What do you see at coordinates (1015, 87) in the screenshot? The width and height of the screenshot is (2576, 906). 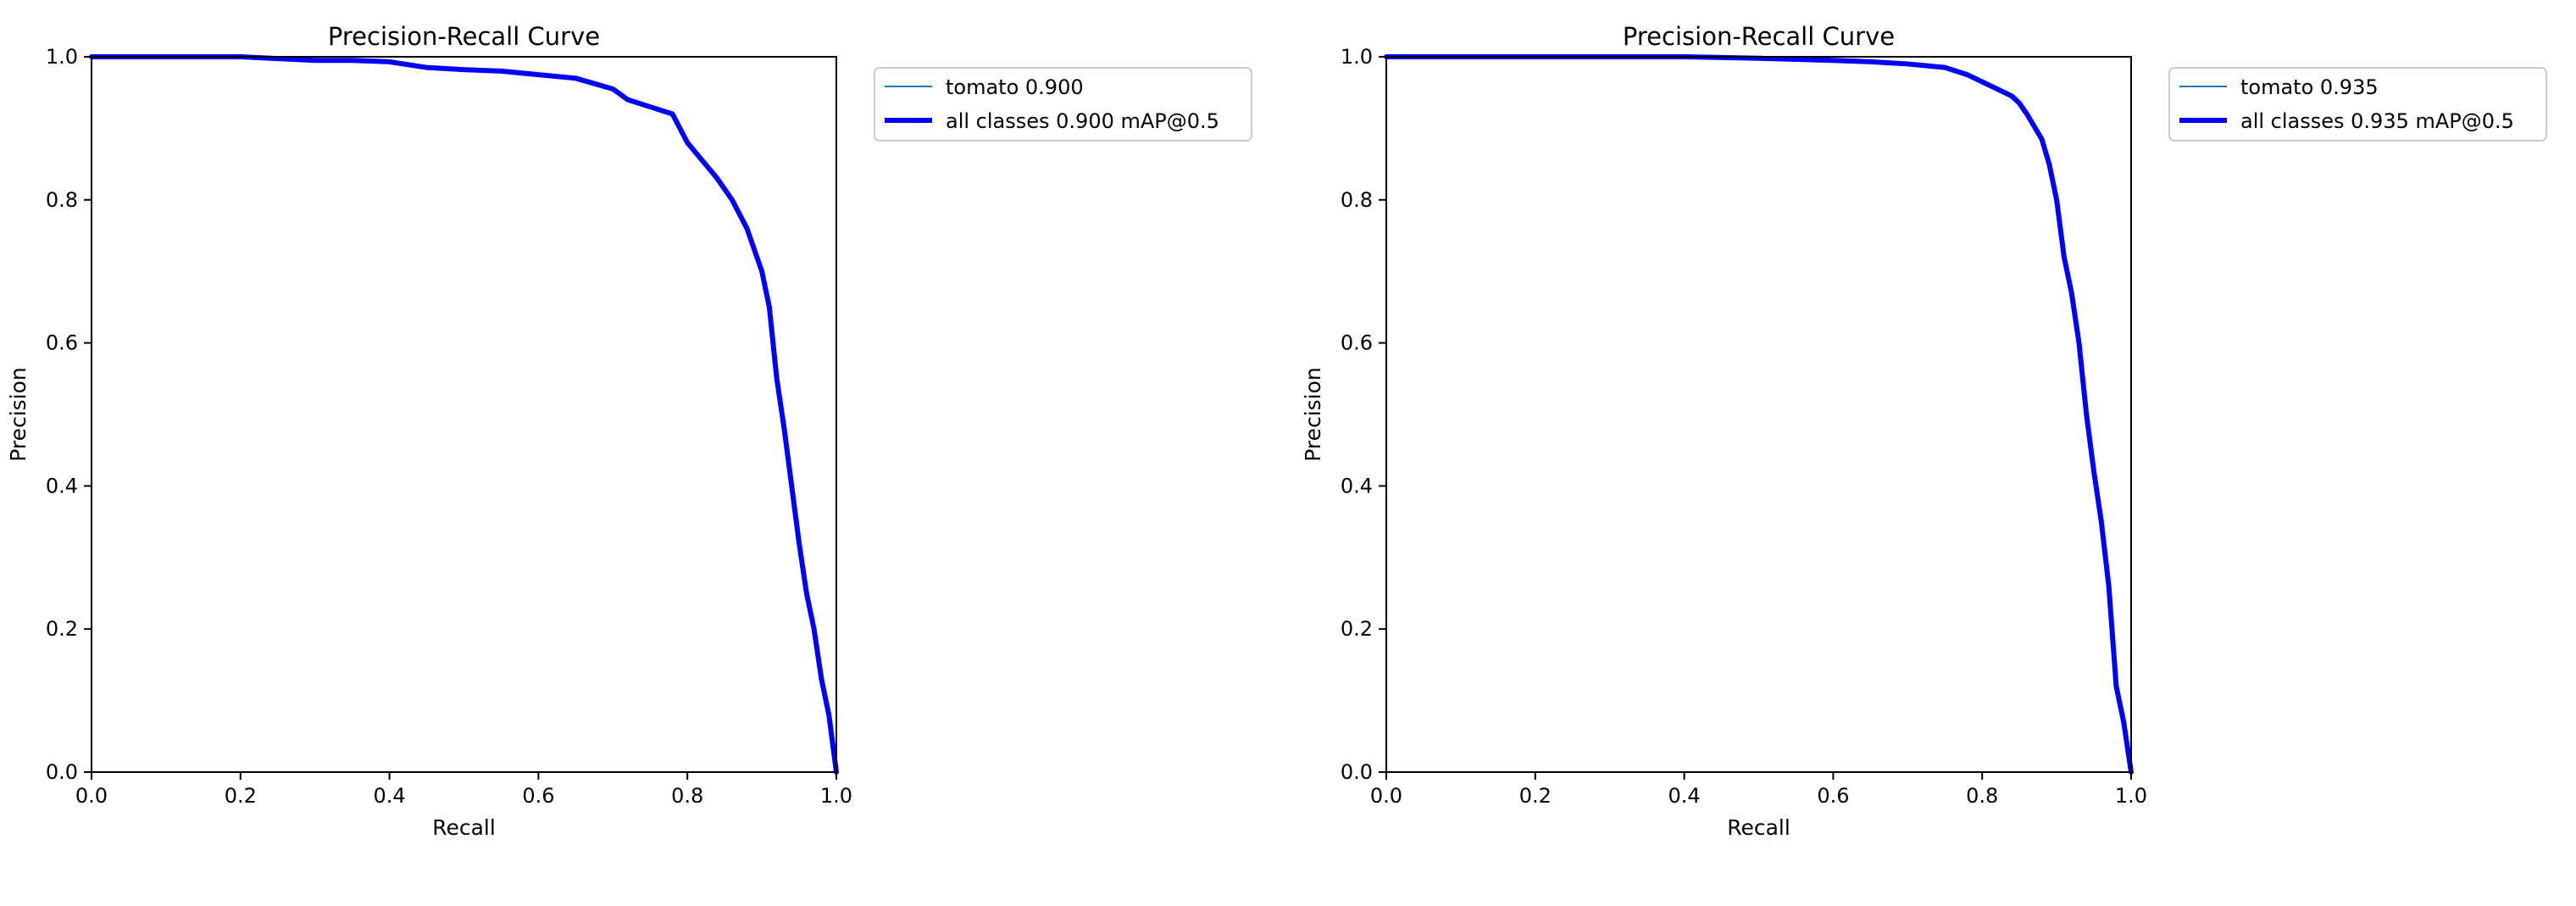 I see `legend-label-tomato: tomato 0.900` at bounding box center [1015, 87].